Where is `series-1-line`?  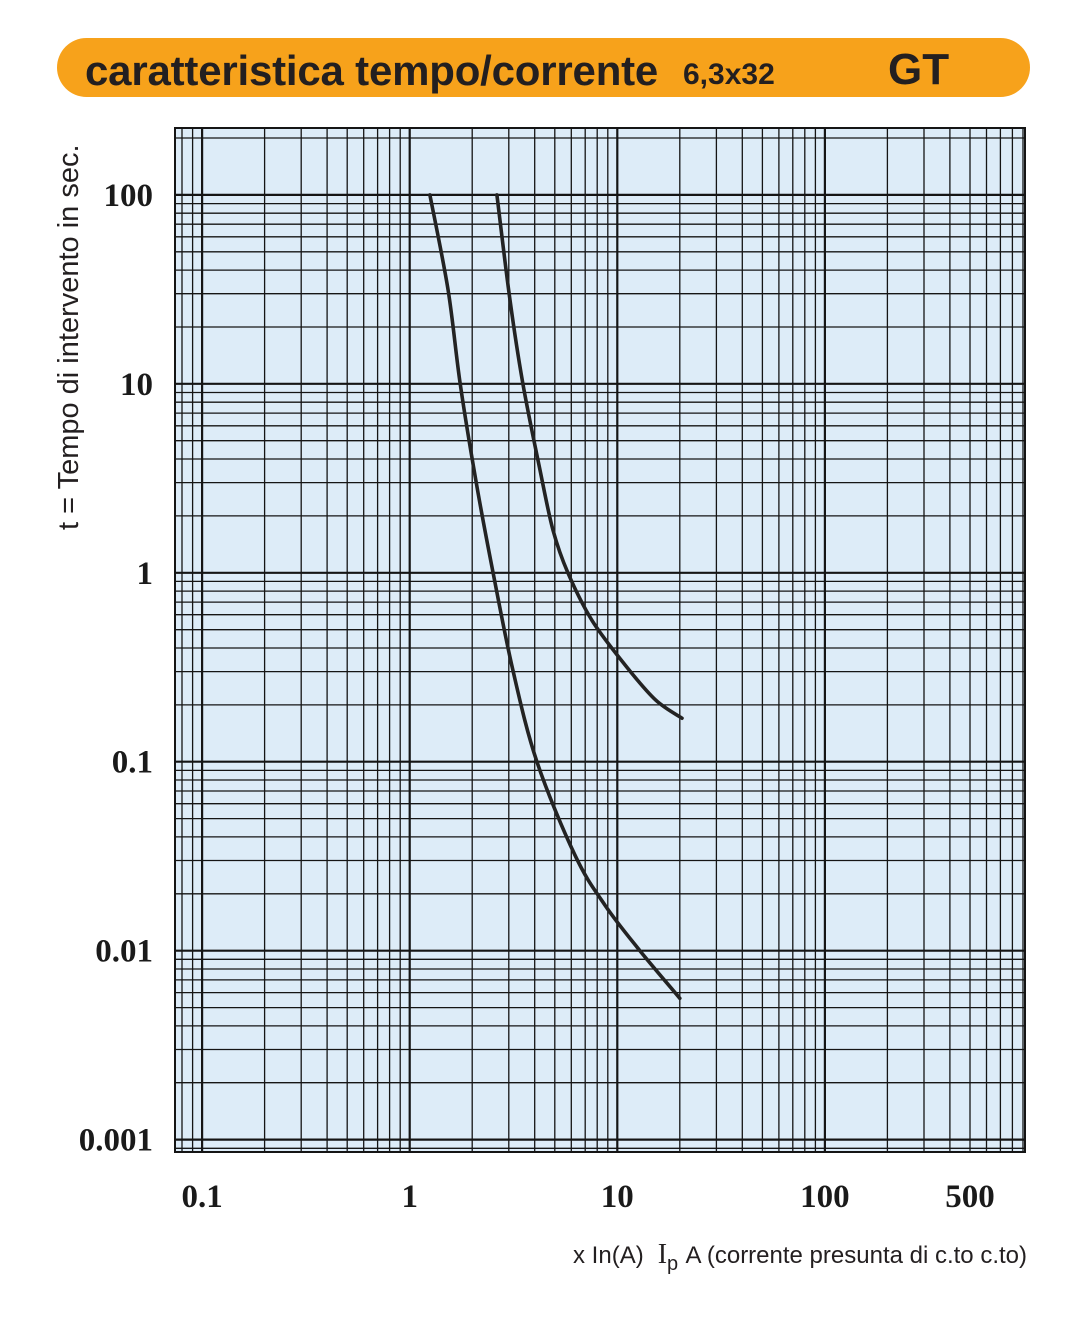
series-1-line is located at coordinates (555, 597).